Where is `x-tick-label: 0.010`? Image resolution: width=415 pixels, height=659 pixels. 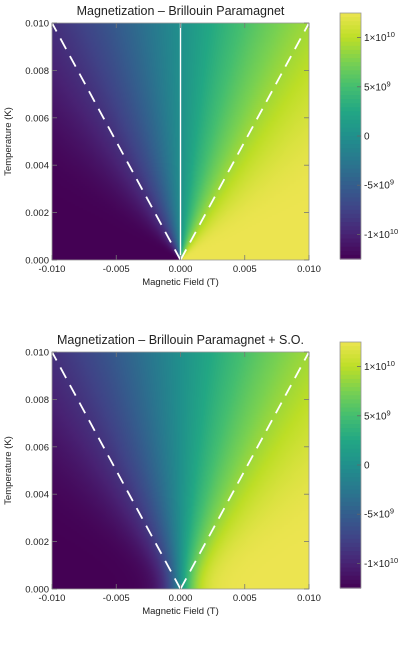 x-tick-label: 0.010 is located at coordinates (309, 269).